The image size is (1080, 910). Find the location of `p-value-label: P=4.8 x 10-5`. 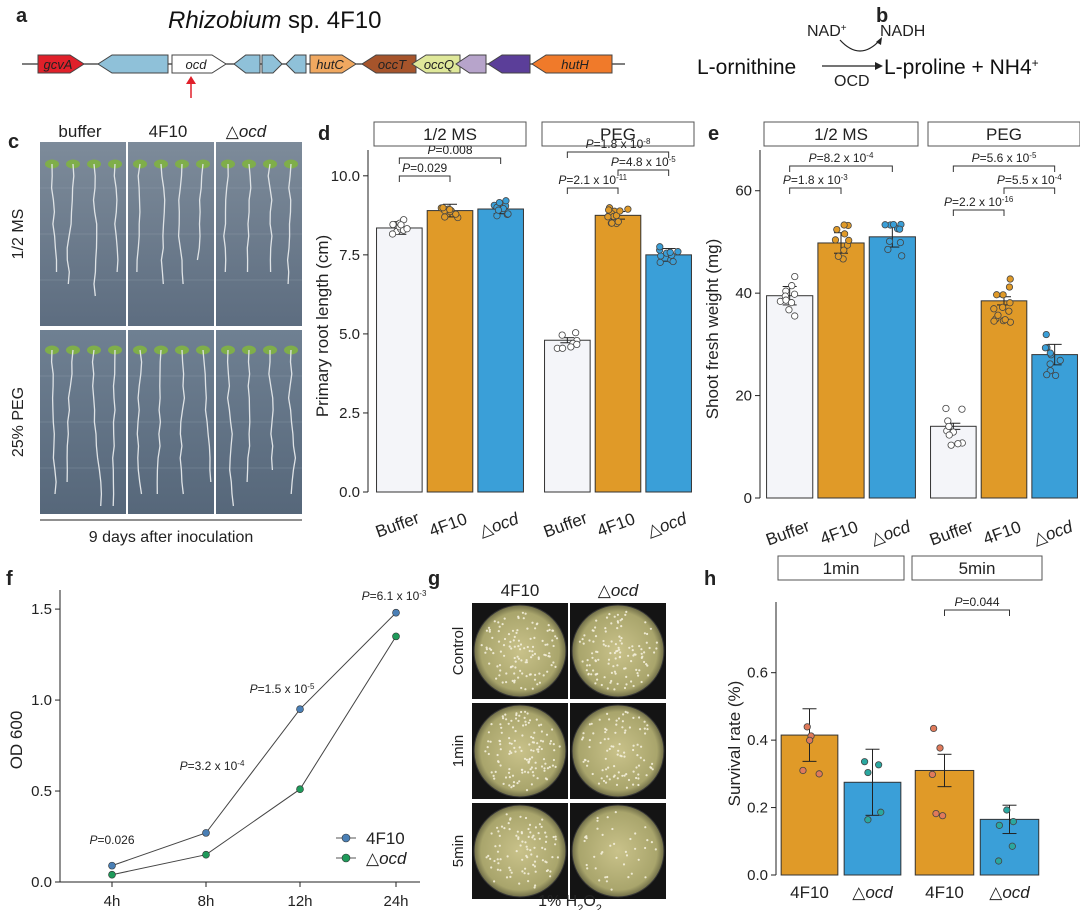

p-value-label: P=4.8 x 10-5 is located at coordinates (643, 162).